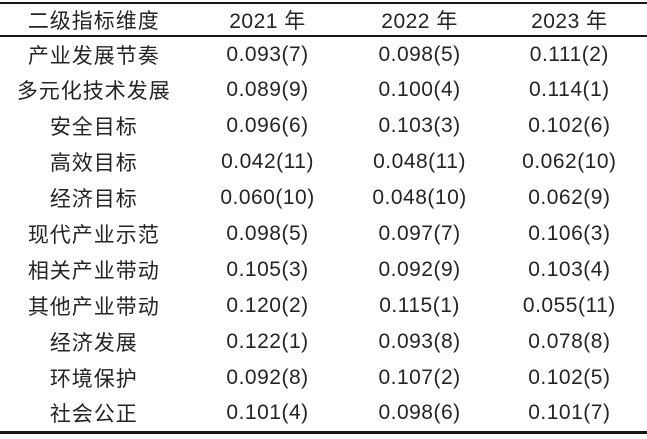 The image size is (647, 439). What do you see at coordinates (419, 197) in the screenshot?
I see `weight-rank-cell: 0.048(10)` at bounding box center [419, 197].